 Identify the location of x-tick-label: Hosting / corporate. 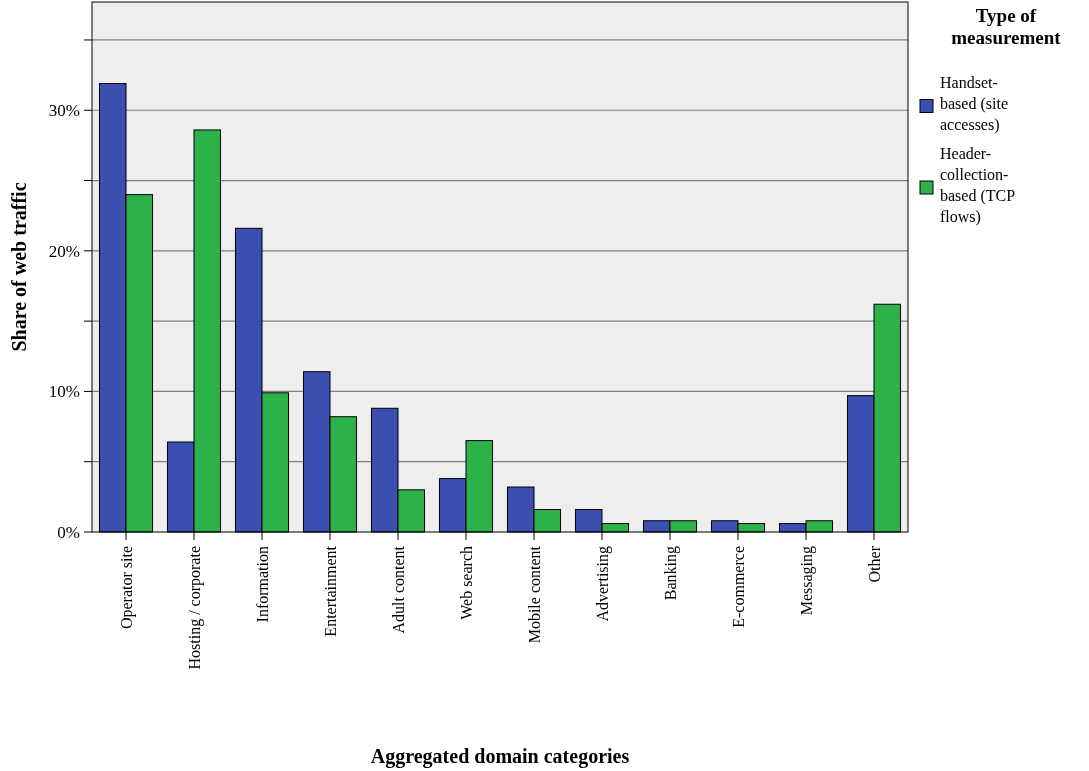
(194, 608).